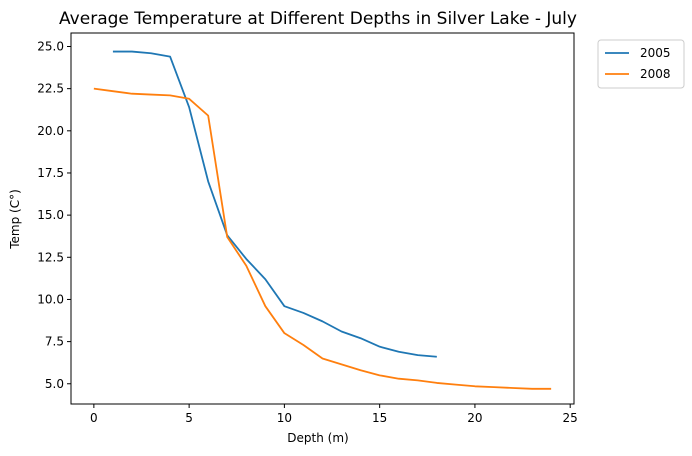  Describe the element at coordinates (655, 53) in the screenshot. I see `legend-label-2005: 2005` at that location.